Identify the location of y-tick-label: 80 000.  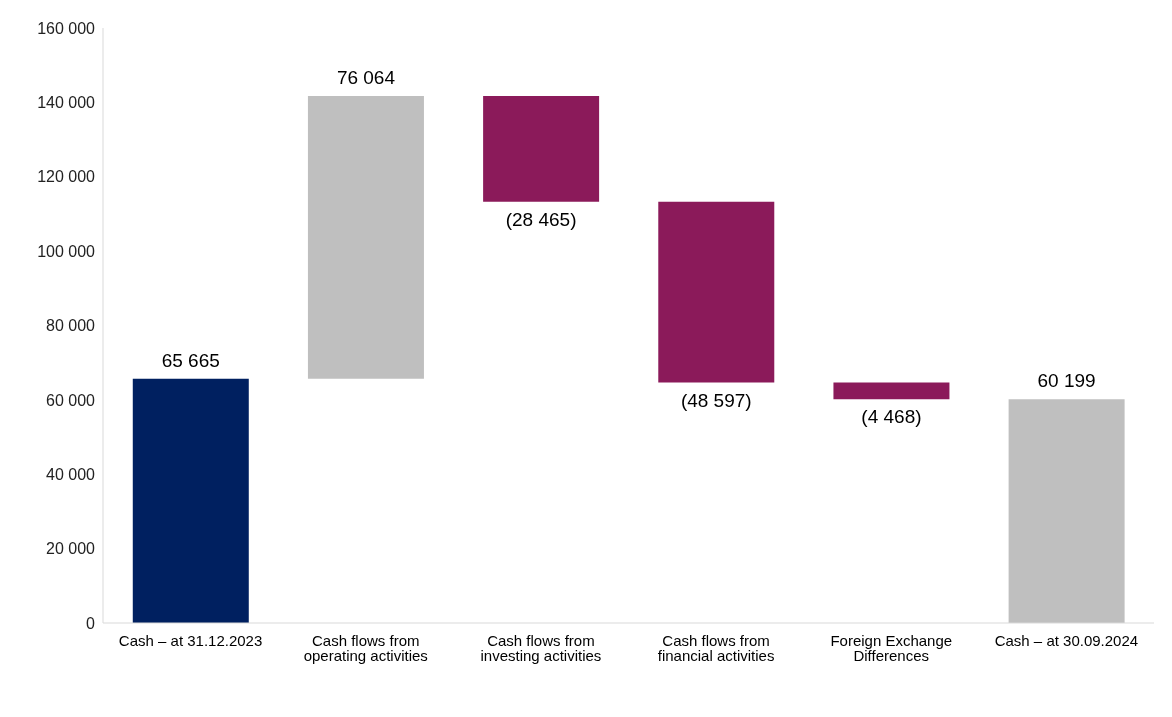
(71, 326).